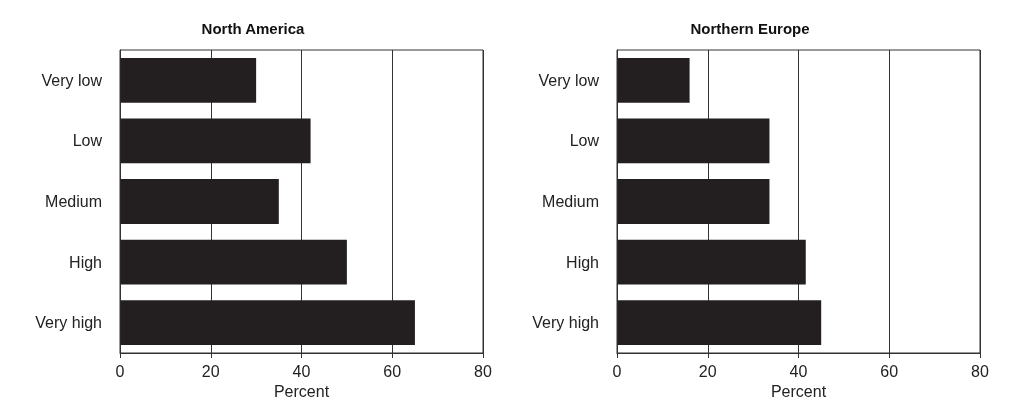 This screenshot has height=417, width=1013. Describe the element at coordinates (253, 28) in the screenshot. I see `chart-title: North America` at that location.